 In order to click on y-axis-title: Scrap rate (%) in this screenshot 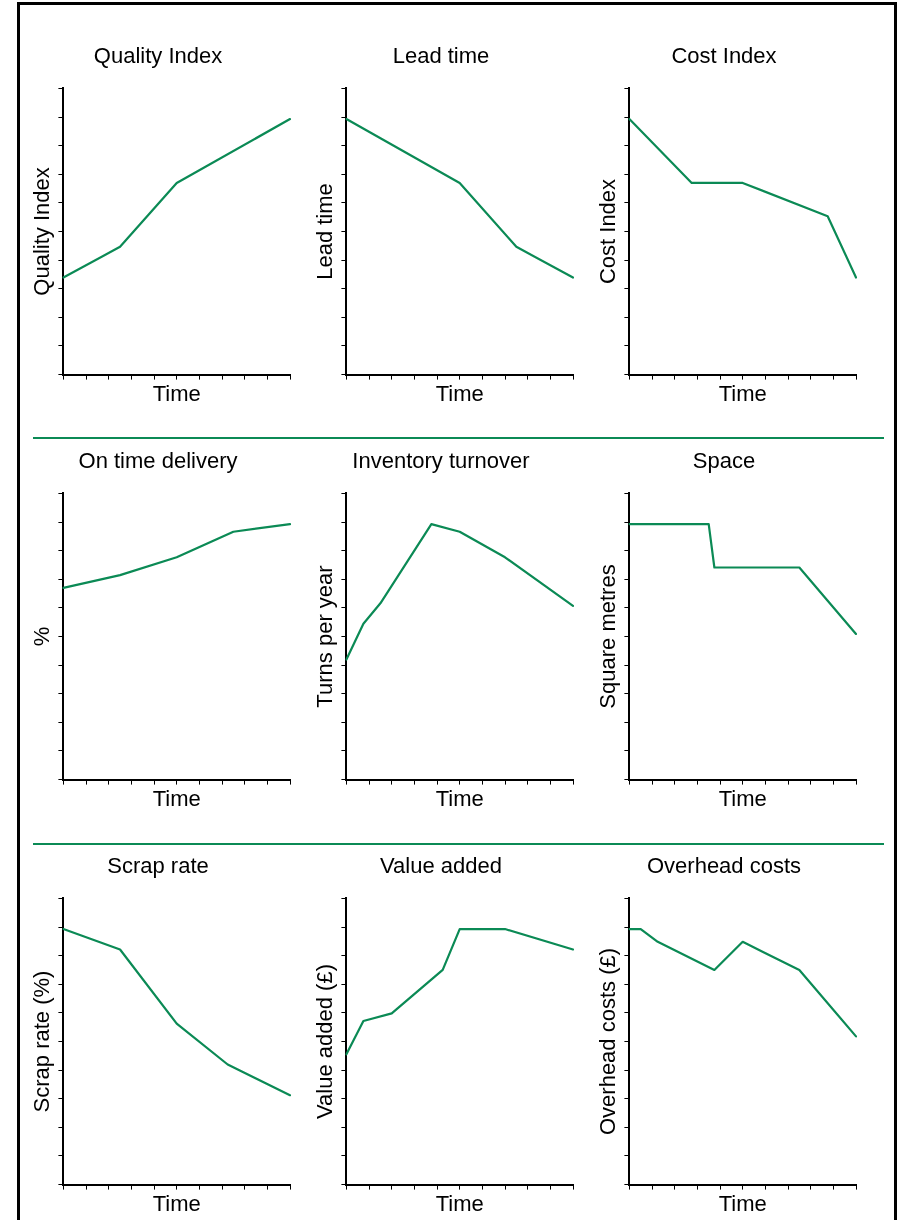, I will do `click(42, 1041)`.